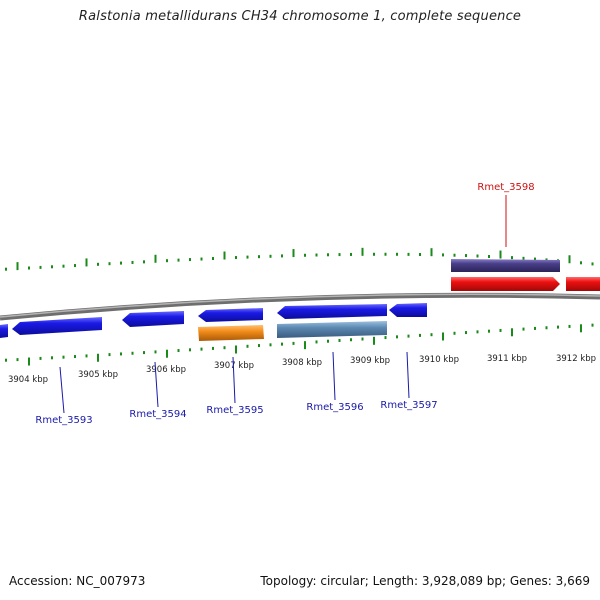 This screenshot has height=600, width=600. Describe the element at coordinates (299, 344) in the screenshot. I see `lower-tick-track` at that location.